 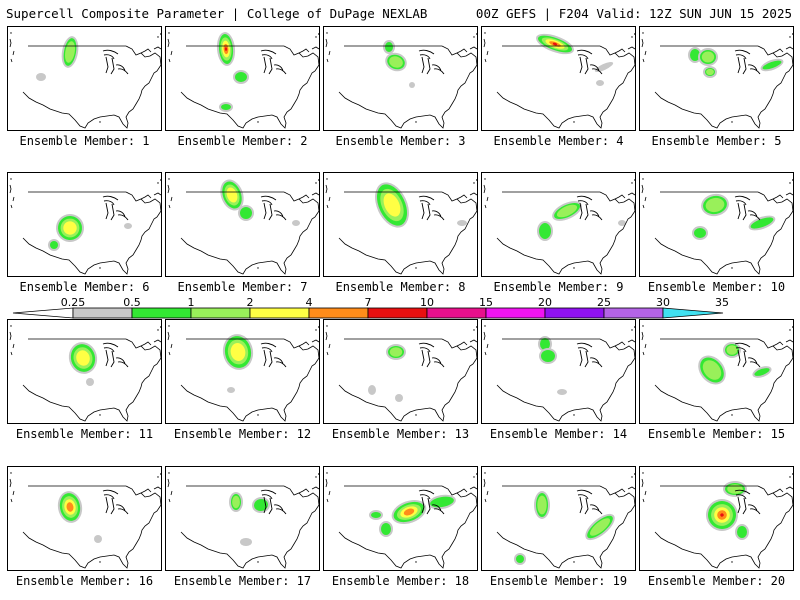 I want to click on member-label: Ensemble Member: 4, so click(x=558, y=141).